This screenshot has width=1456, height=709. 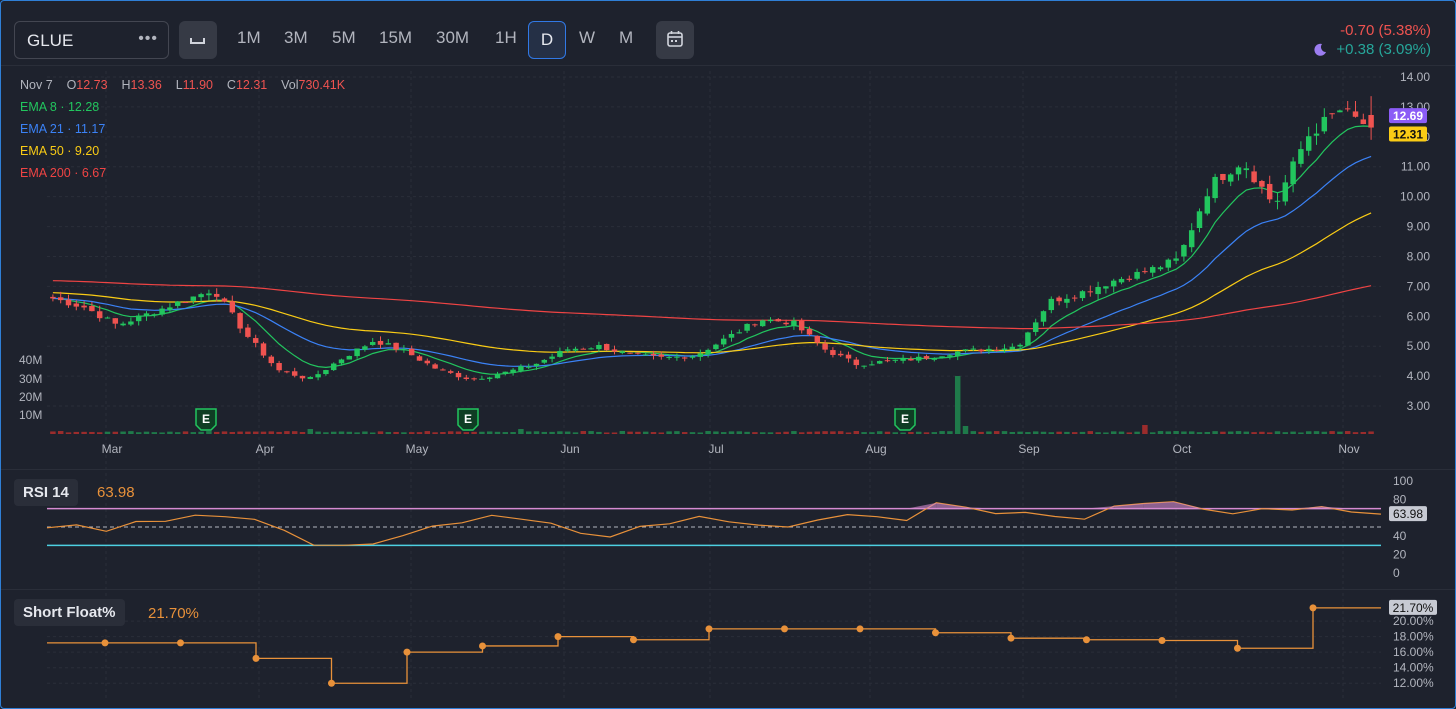 What do you see at coordinates (396, 37) in the screenshot?
I see `timeframe-15m: 15M` at bounding box center [396, 37].